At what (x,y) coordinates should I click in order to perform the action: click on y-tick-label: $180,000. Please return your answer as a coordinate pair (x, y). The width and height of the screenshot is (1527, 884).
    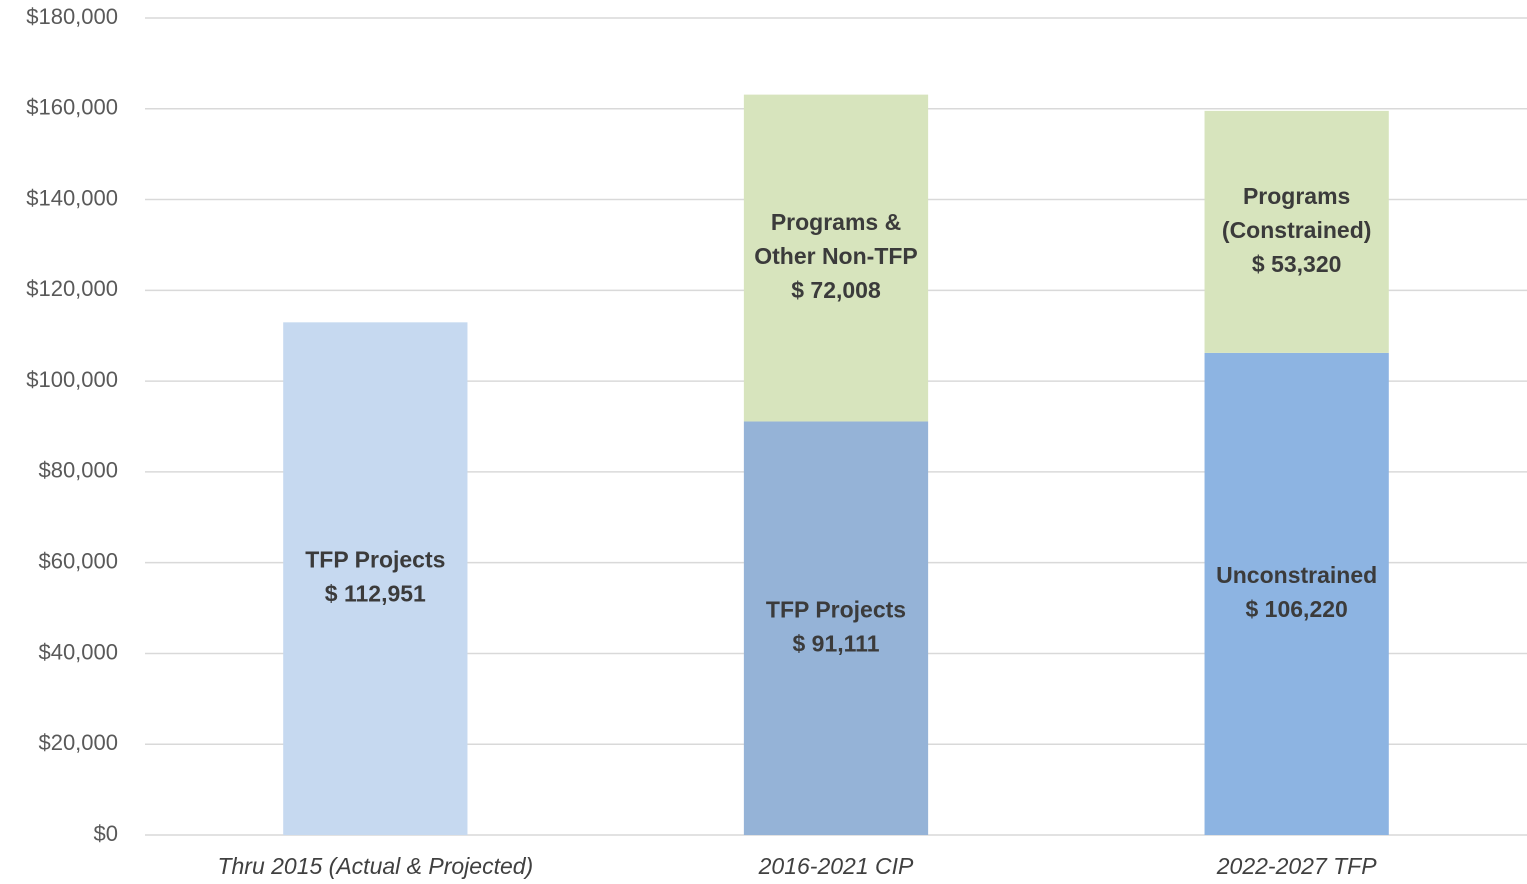
    Looking at the image, I should click on (72, 16).